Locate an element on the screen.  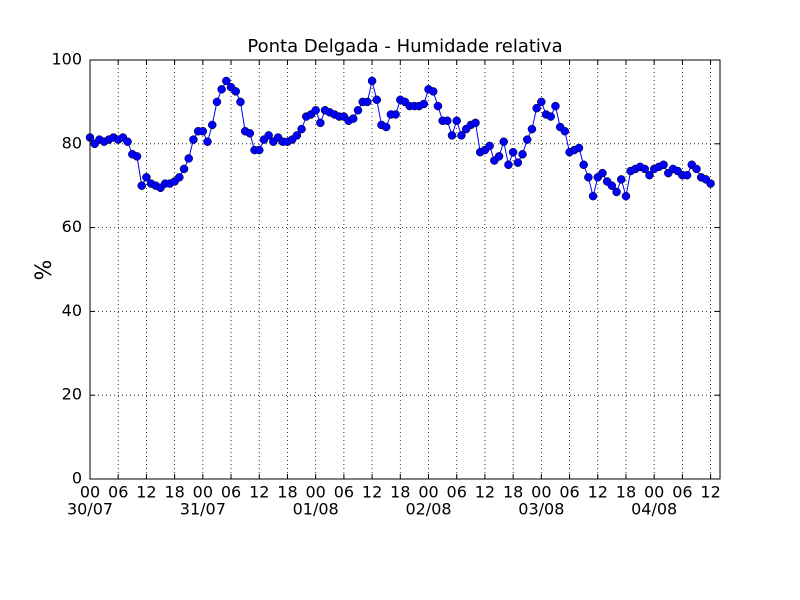
x-date-label: 01/08 is located at coordinates (316, 509).